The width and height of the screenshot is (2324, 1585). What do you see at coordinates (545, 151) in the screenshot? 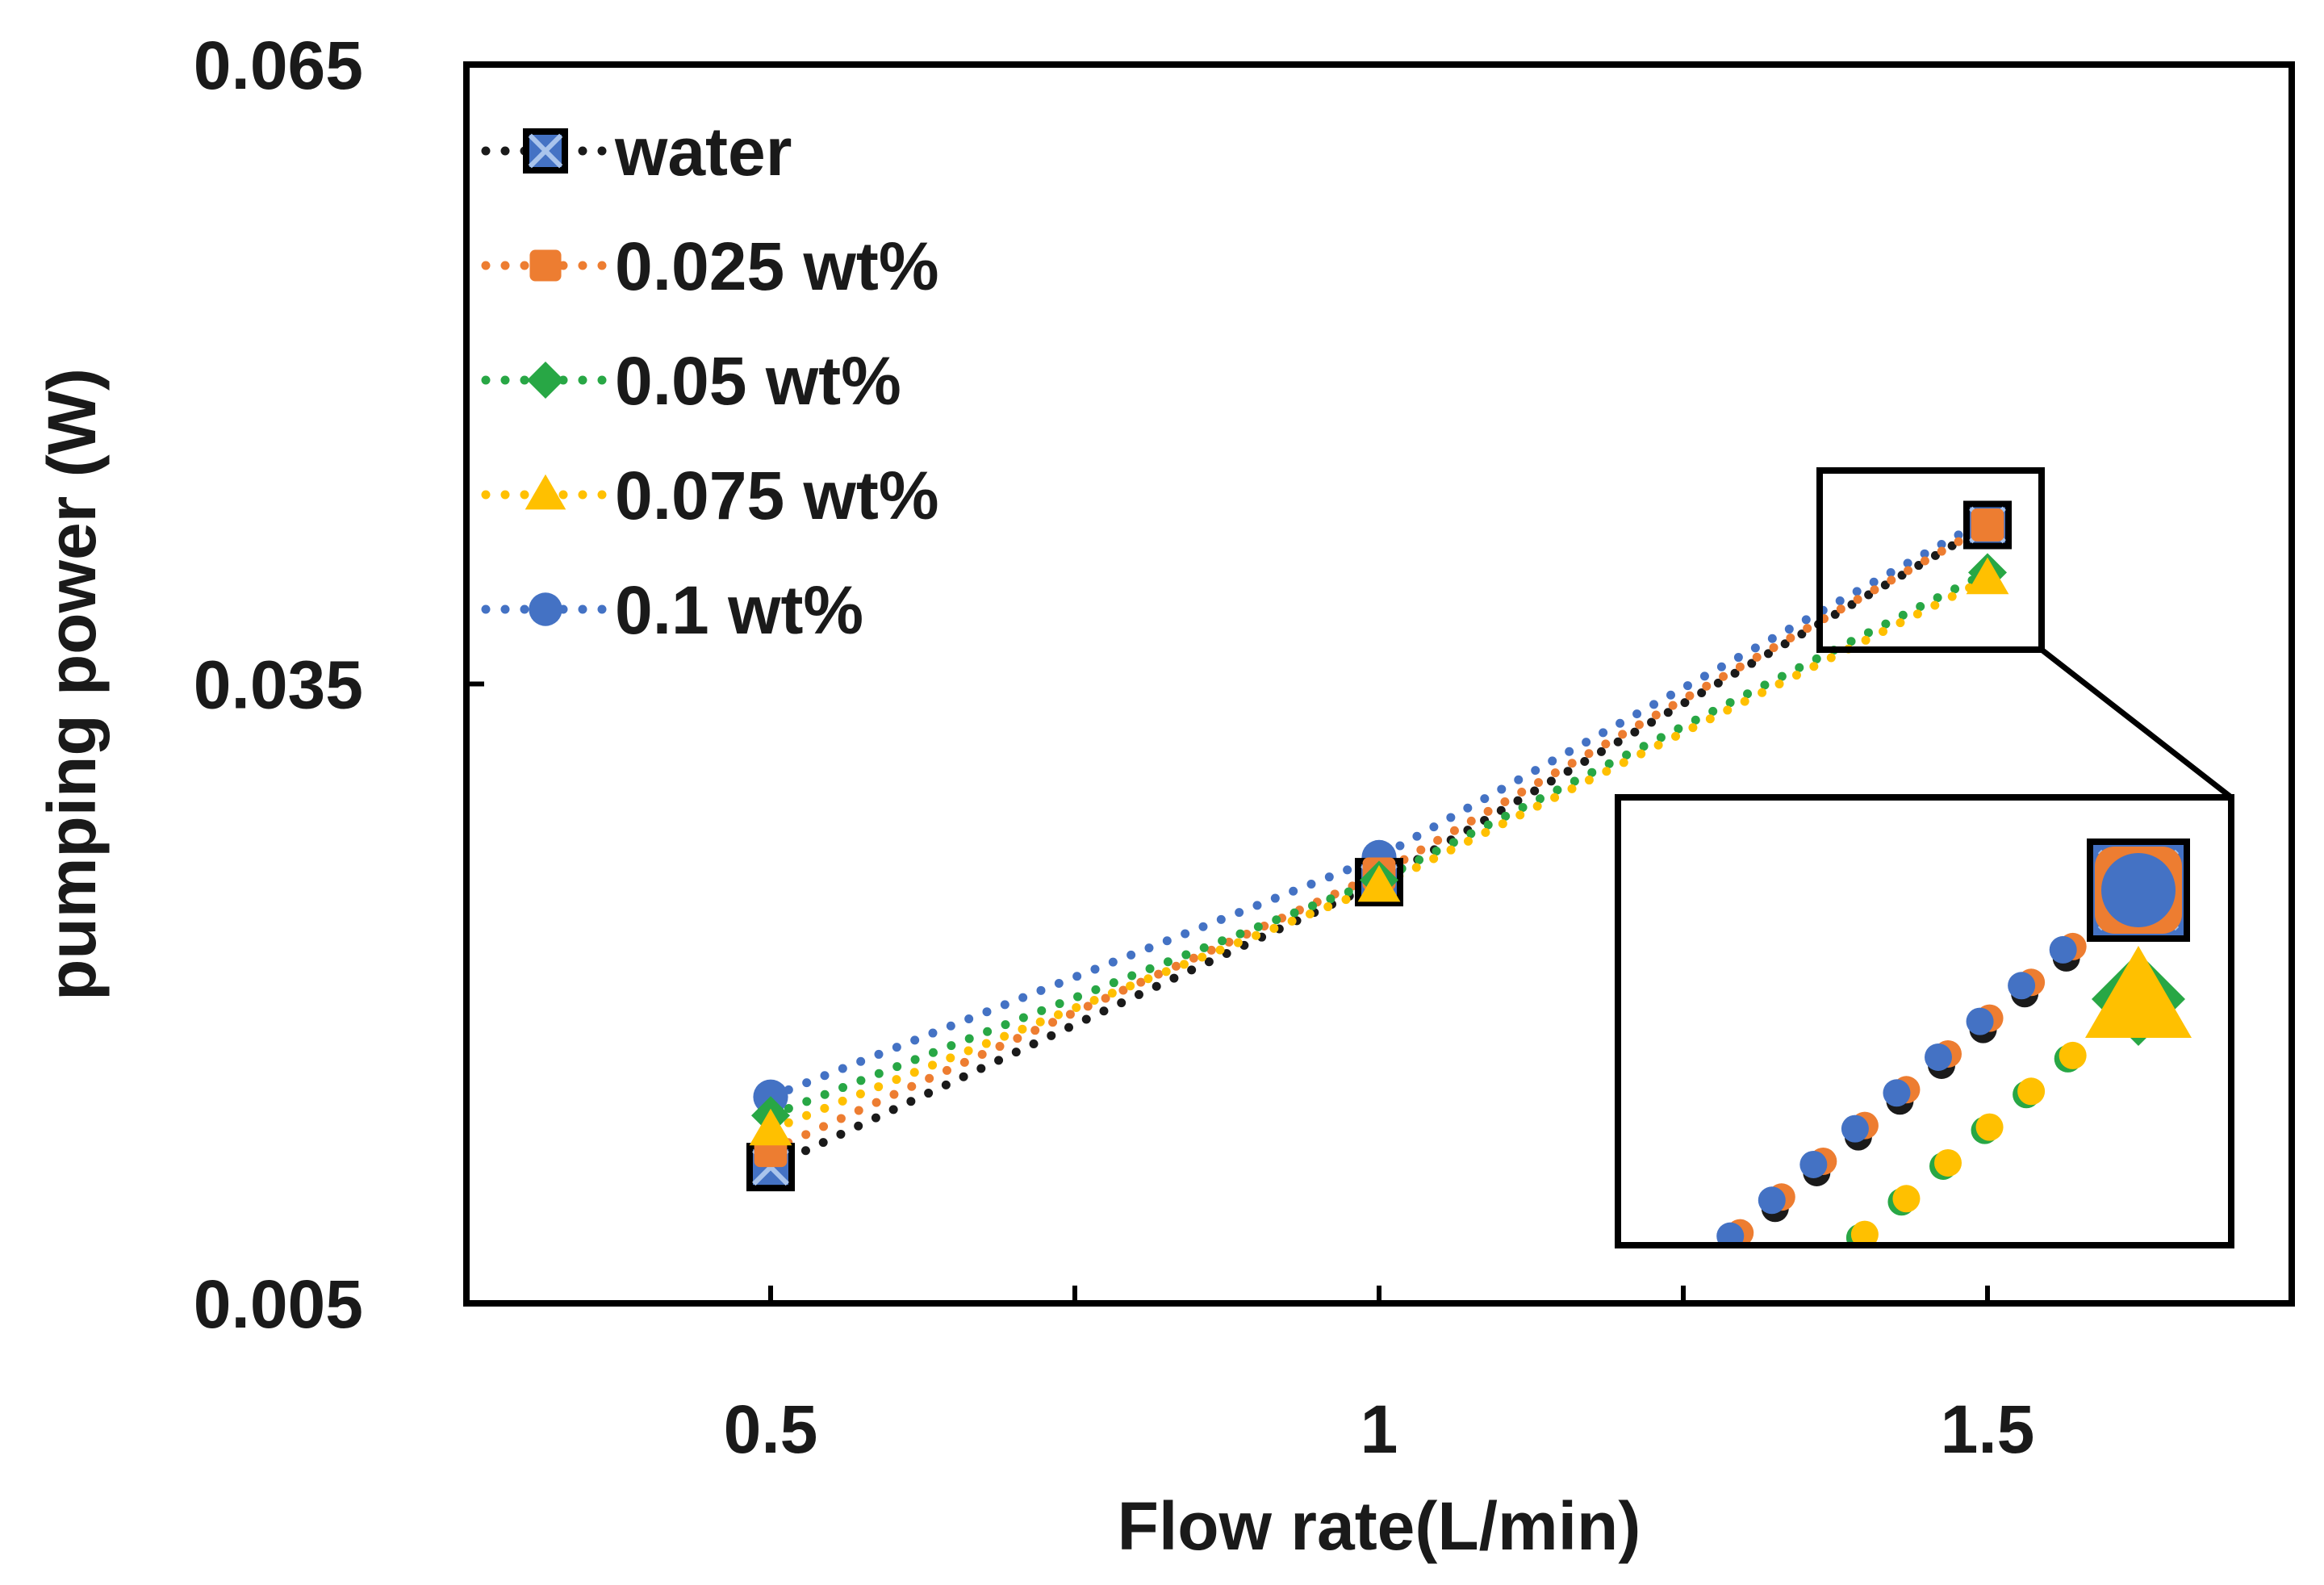
I see `legend-marker-0-x2` at bounding box center [545, 151].